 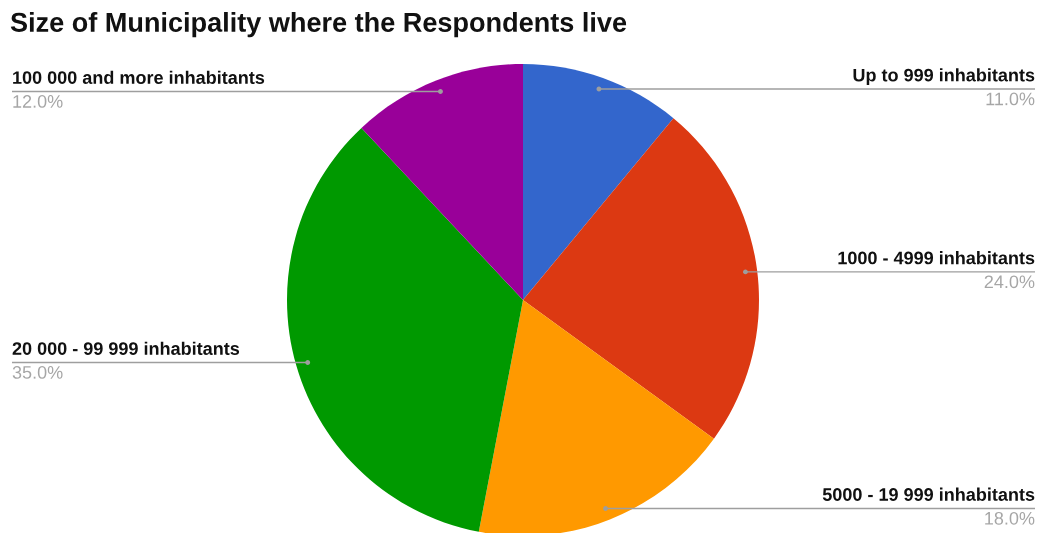 I want to click on slice-label: 20 000 - 99 999 inhabitants, so click(x=126, y=348).